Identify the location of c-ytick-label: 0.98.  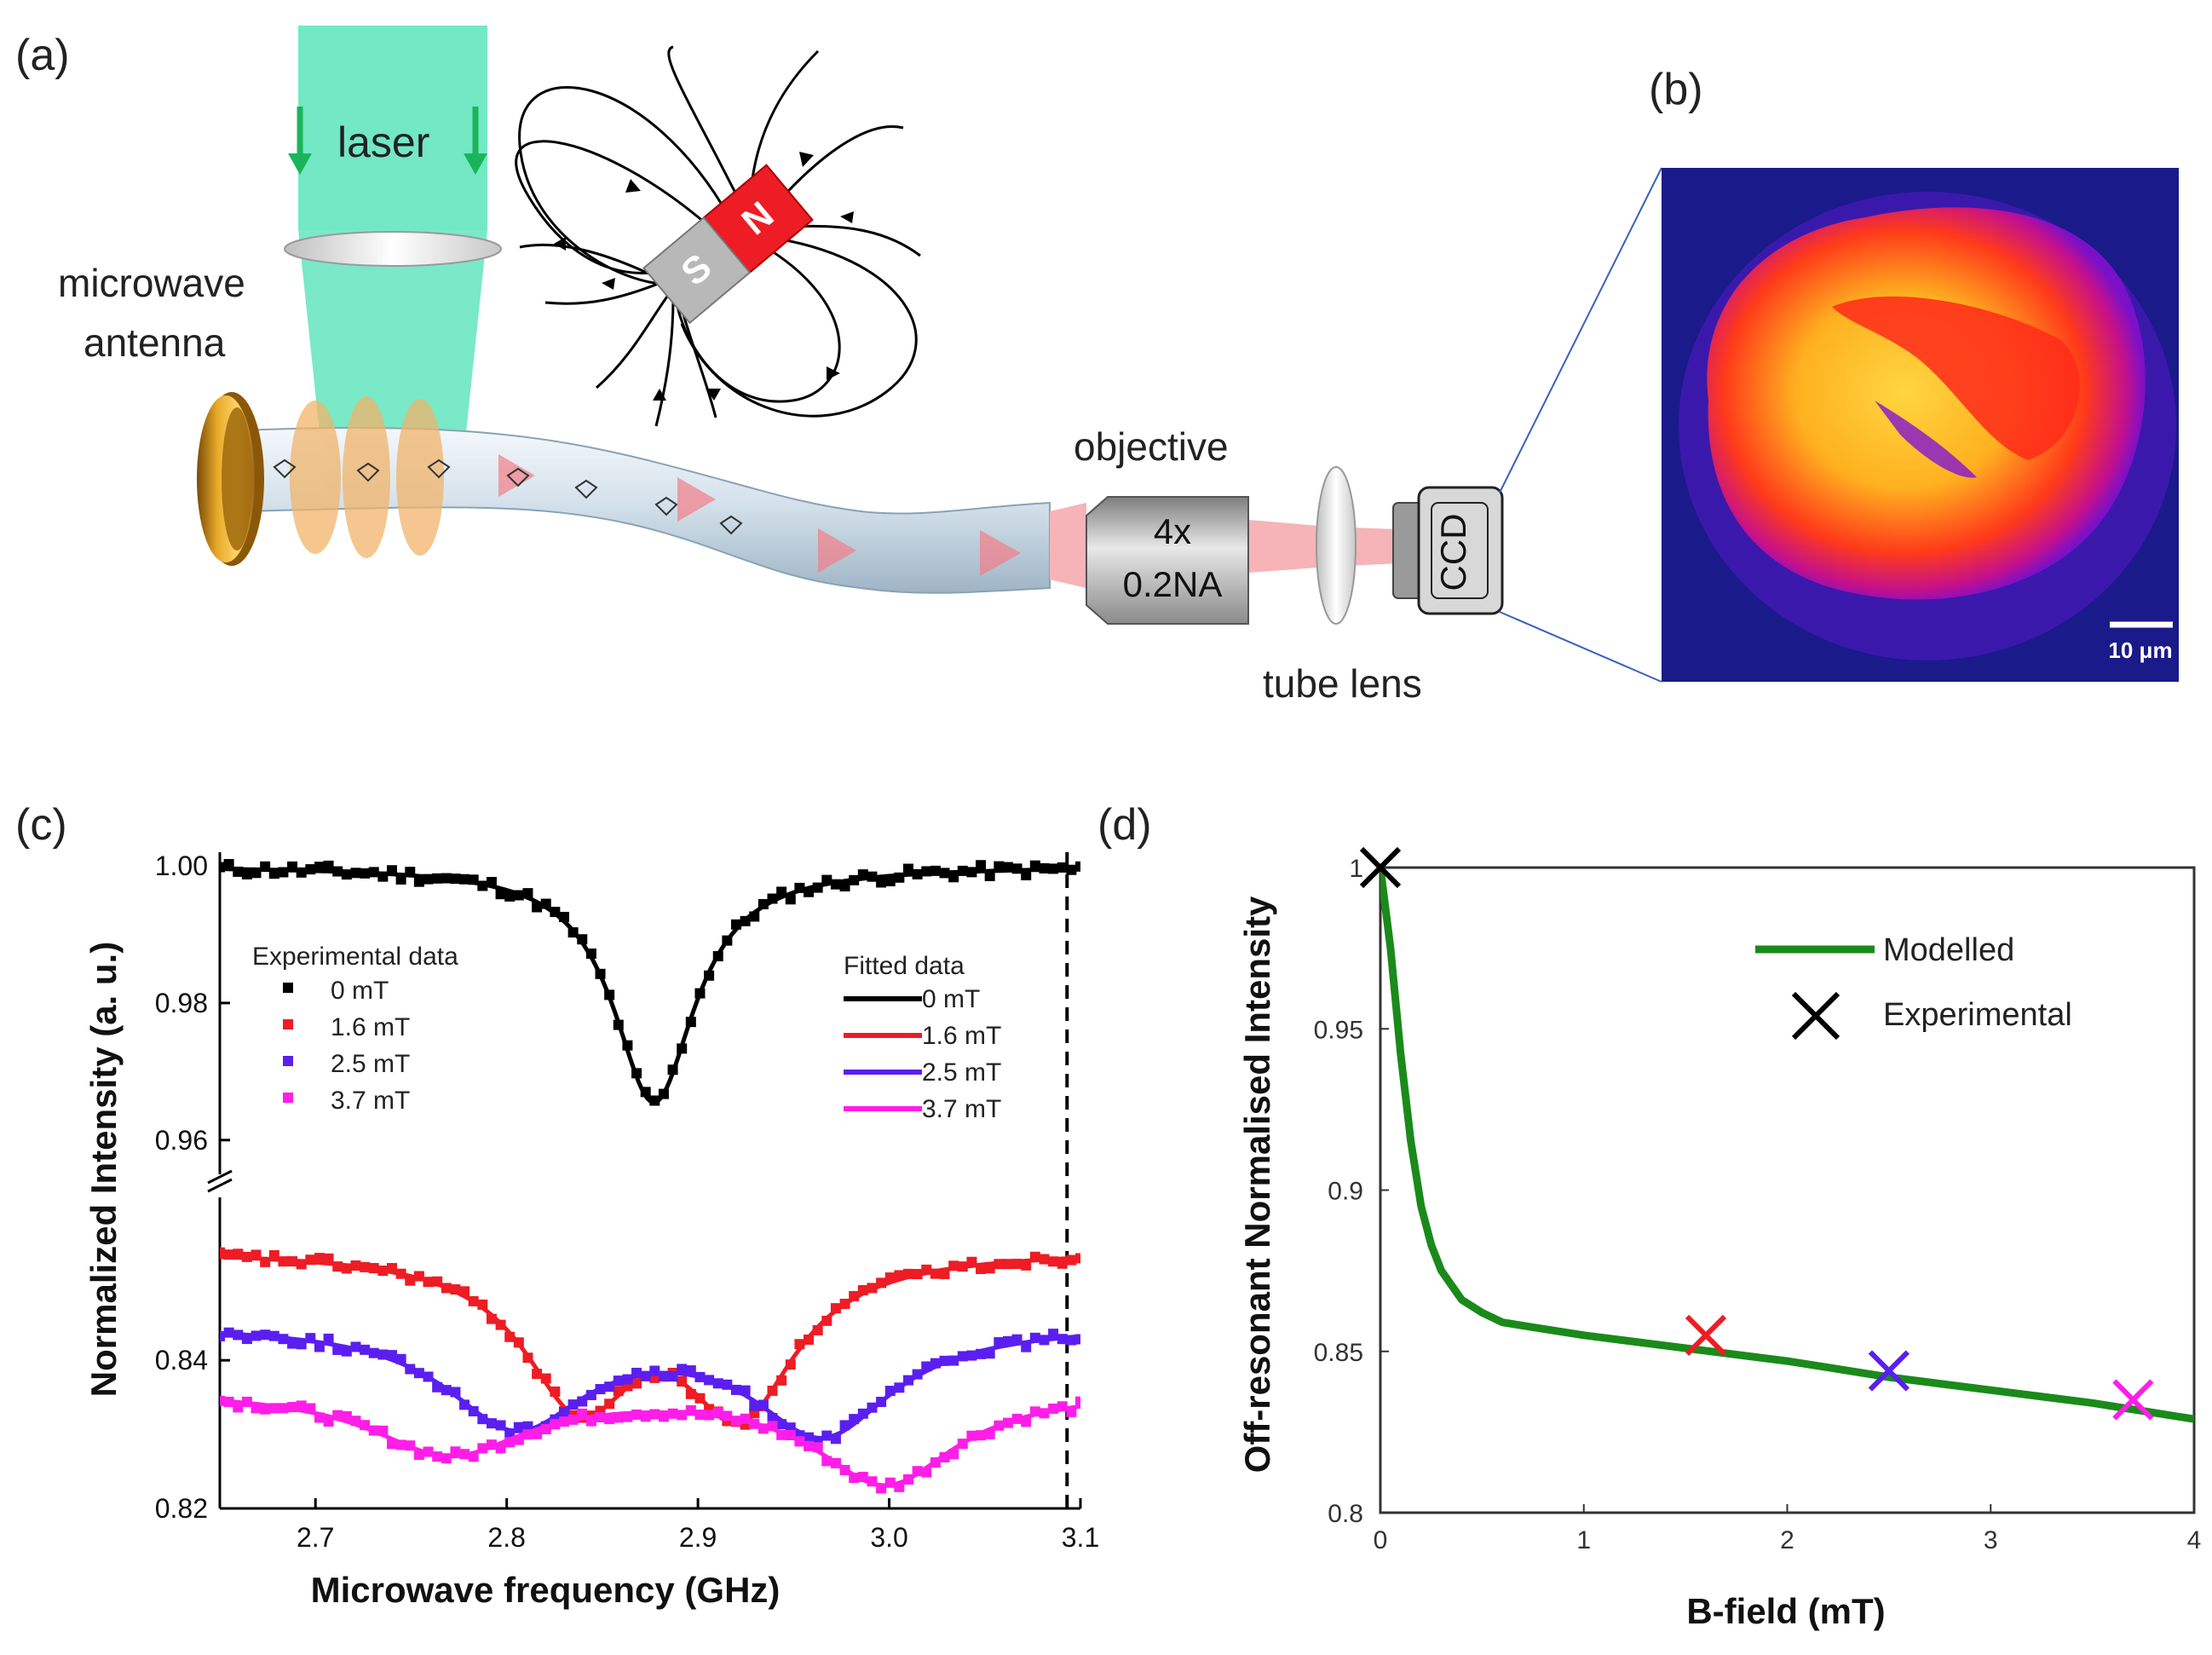
(181, 1003).